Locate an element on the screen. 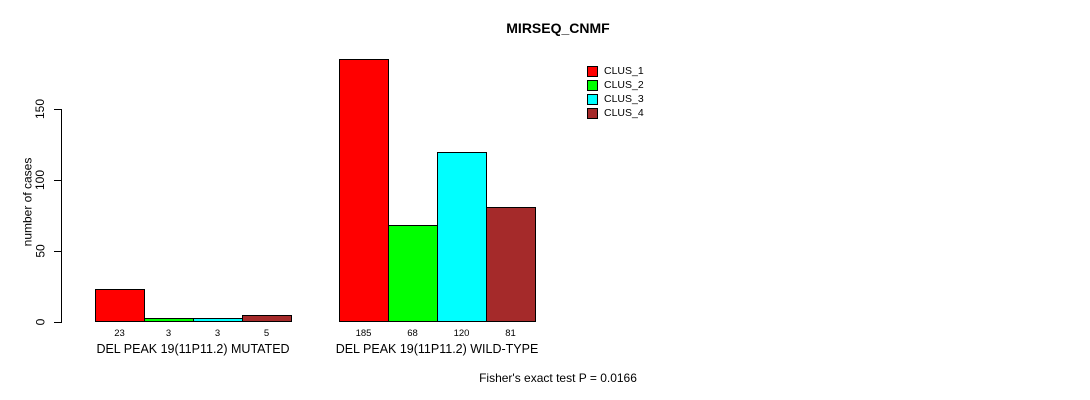 The width and height of the screenshot is (1090, 400). bar-value-label: 81 is located at coordinates (510, 333).